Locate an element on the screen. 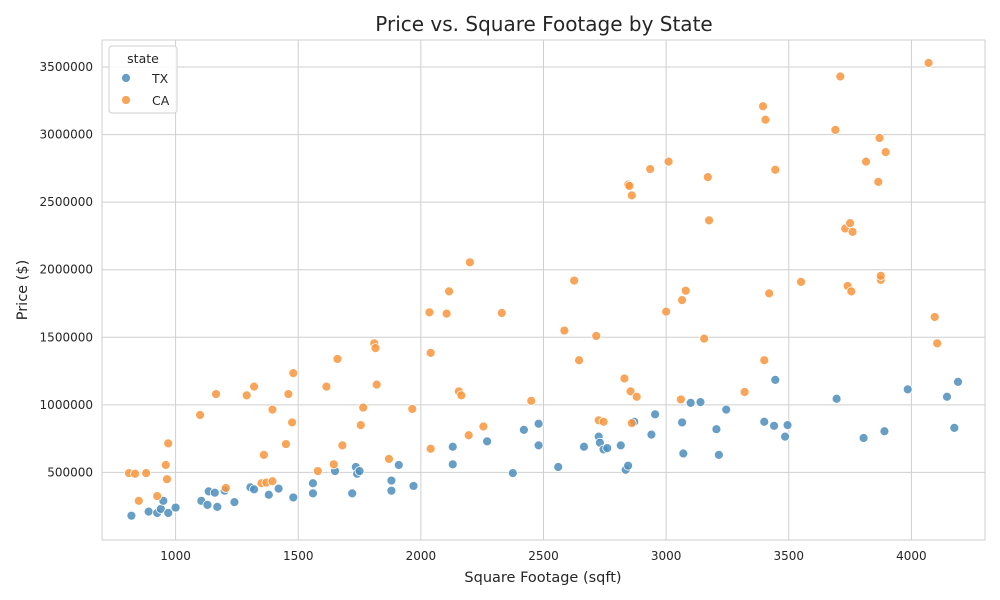  x-tick-label: 1000 is located at coordinates (175, 556).